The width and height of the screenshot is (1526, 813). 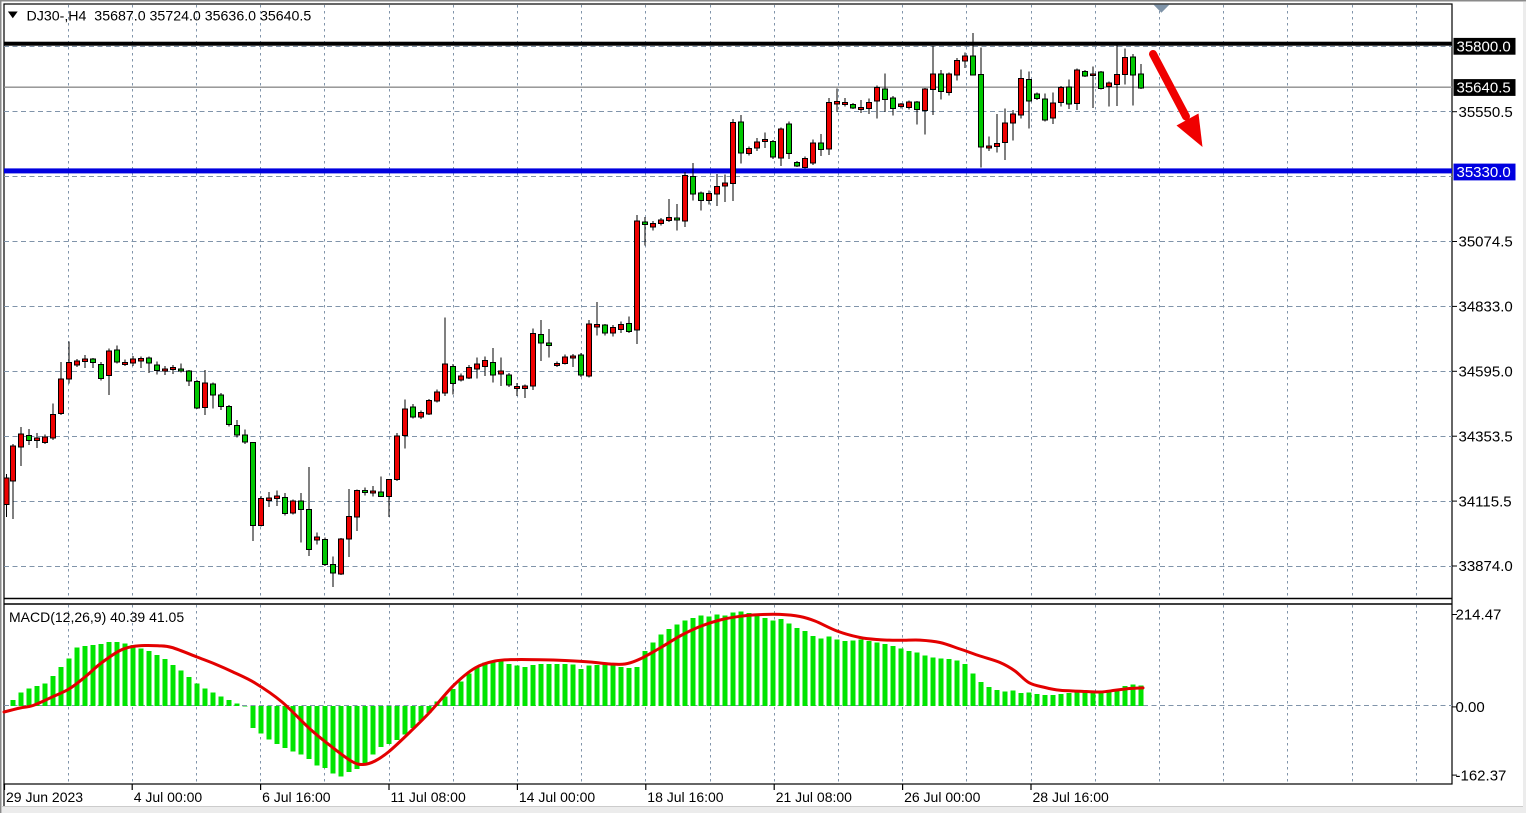 I want to click on svg-text: 18 Jul 16:00, so click(x=685, y=797).